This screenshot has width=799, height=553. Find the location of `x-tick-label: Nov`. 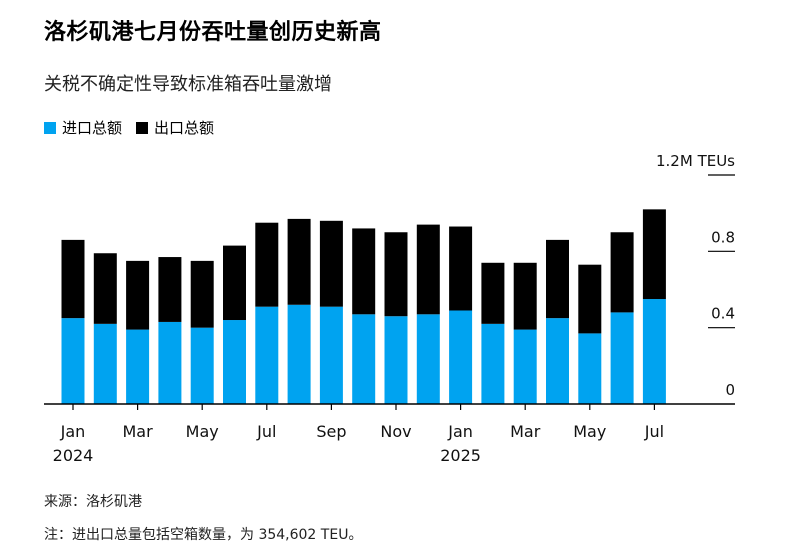

x-tick-label: Nov is located at coordinates (395, 431).